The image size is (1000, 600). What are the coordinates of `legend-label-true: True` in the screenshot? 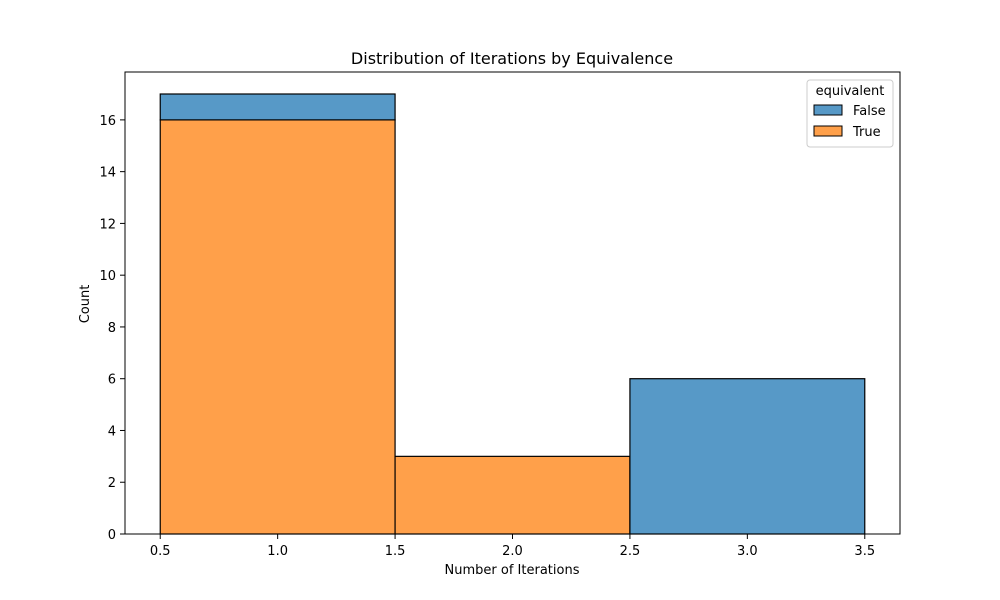 It's located at (866, 132).